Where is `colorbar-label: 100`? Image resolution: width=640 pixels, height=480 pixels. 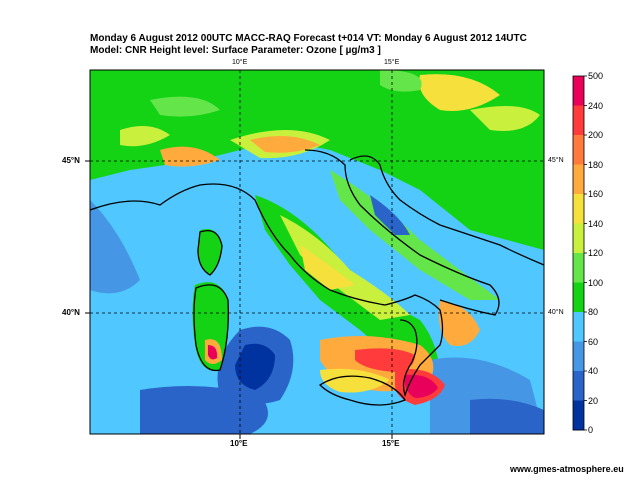 colorbar-label: 100 is located at coordinates (596, 282).